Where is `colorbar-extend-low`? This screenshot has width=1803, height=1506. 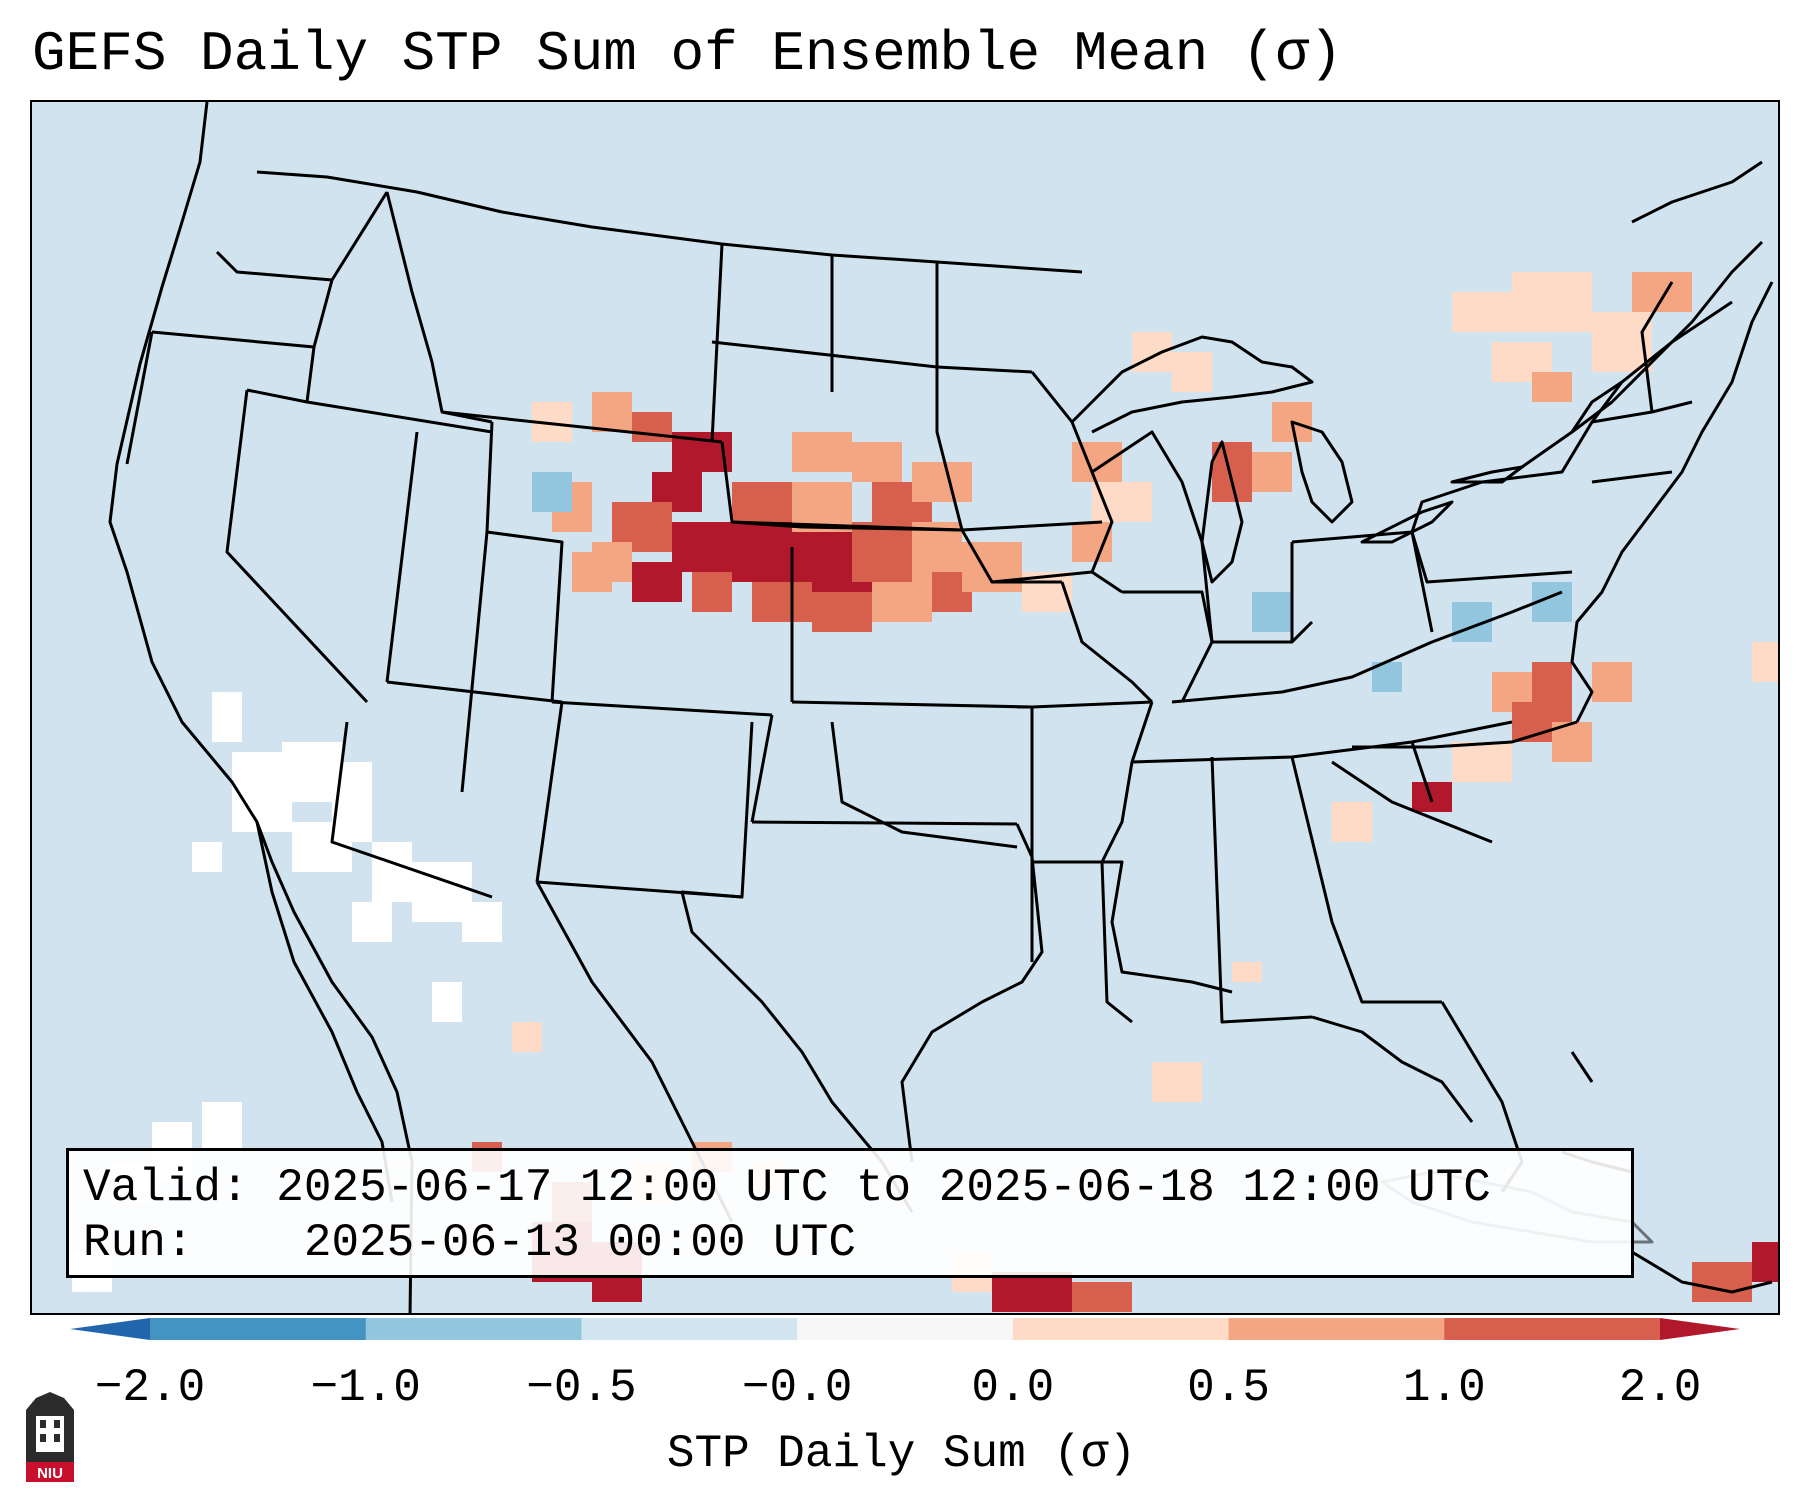
colorbar-extend-low is located at coordinates (110, 1329).